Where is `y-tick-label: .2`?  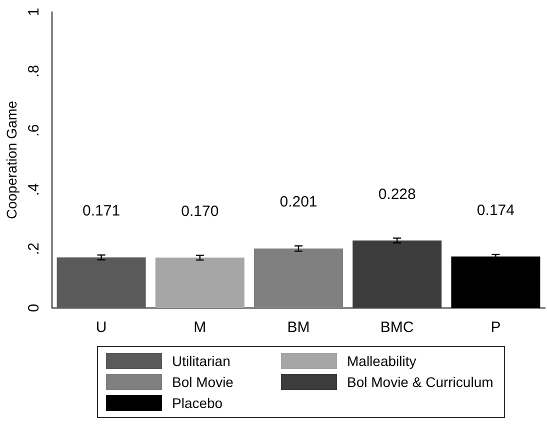
y-tick-label: .2 is located at coordinates (34, 249).